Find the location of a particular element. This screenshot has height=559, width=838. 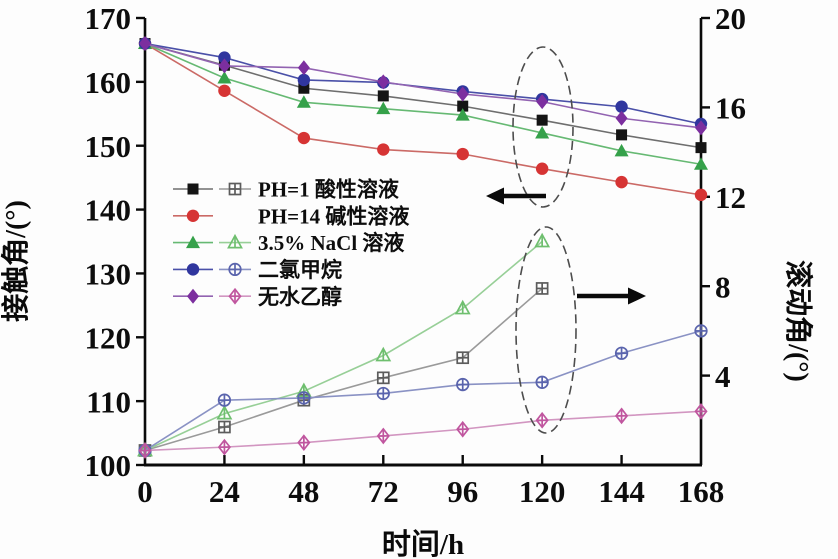

left-tick-label: 150 is located at coordinates (108, 146).